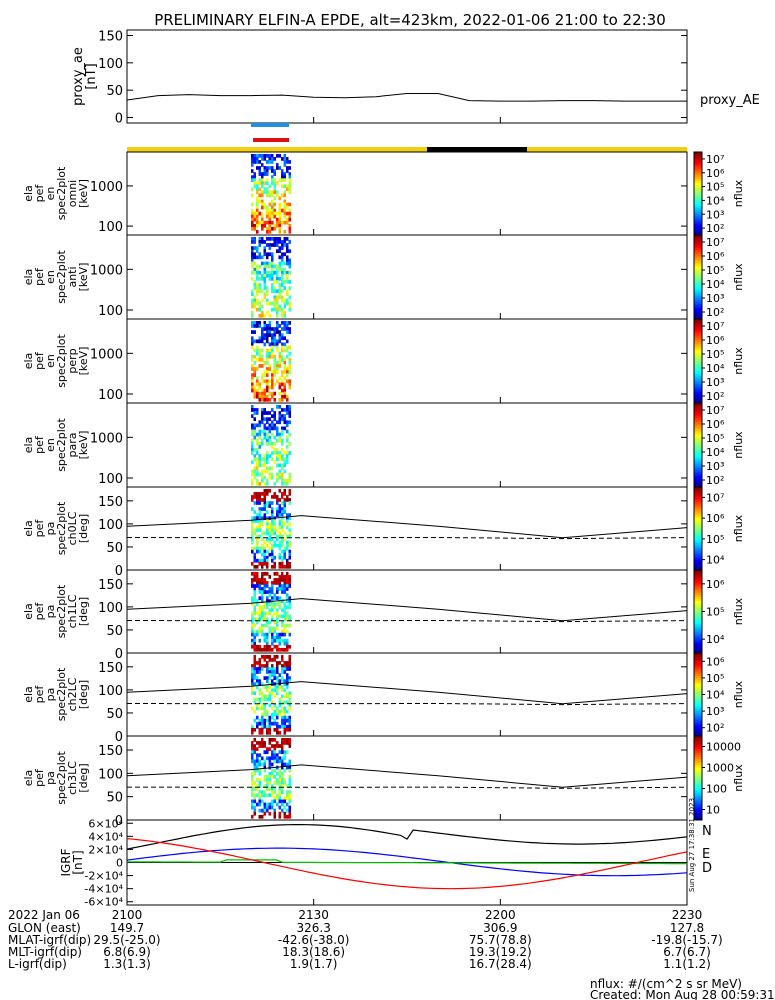 The height and width of the screenshot is (1000, 775). I want to click on colorbar-tick-label: 10⁵, so click(715, 354).